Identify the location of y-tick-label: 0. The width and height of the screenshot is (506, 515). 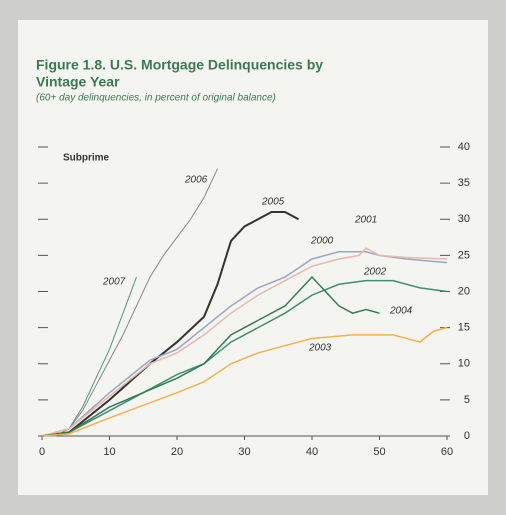
(467, 436).